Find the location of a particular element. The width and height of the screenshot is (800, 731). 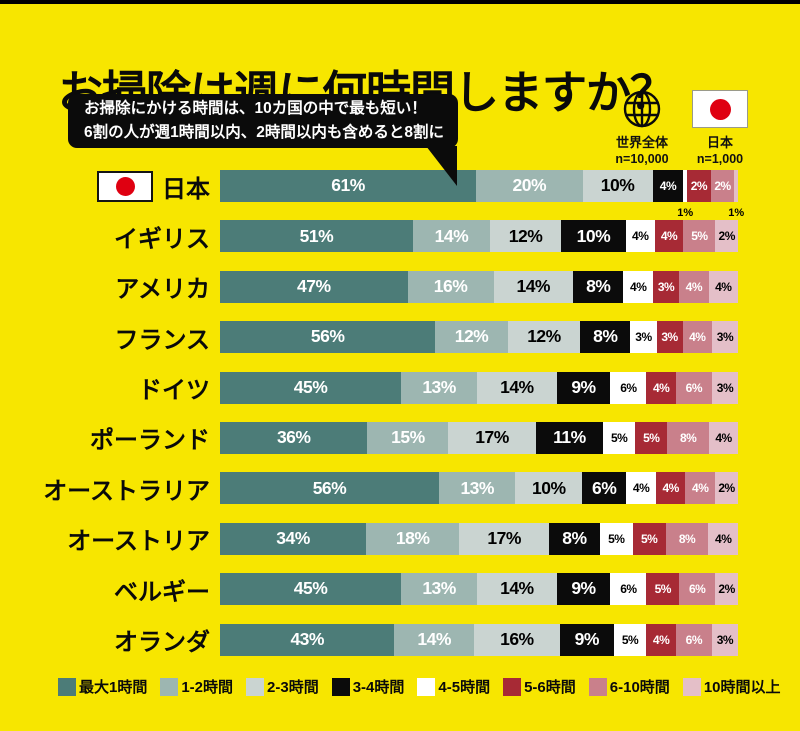

segment-value: 61% is located at coordinates (348, 185).